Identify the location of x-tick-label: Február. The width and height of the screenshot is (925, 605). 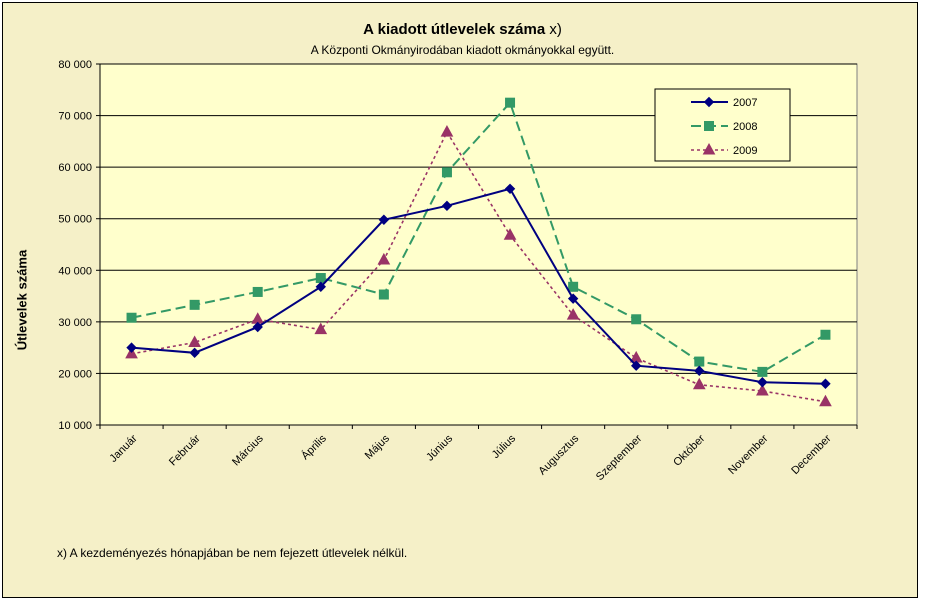
(185, 450).